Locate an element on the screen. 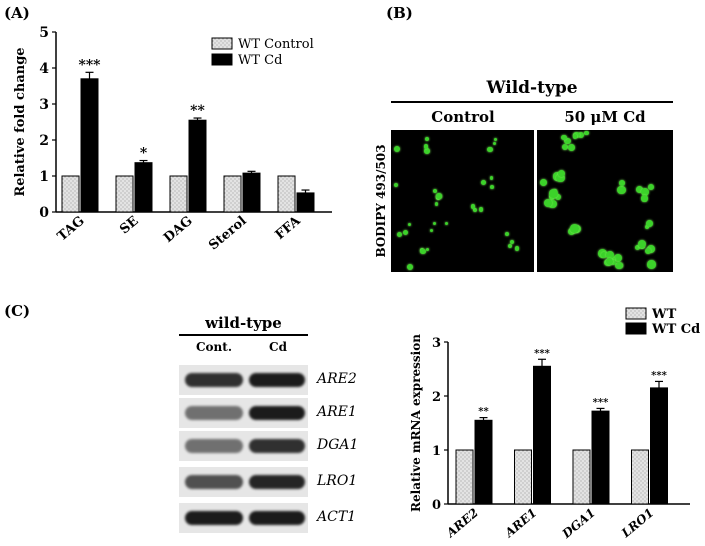  microscopy-image-control is located at coordinates (462, 201).